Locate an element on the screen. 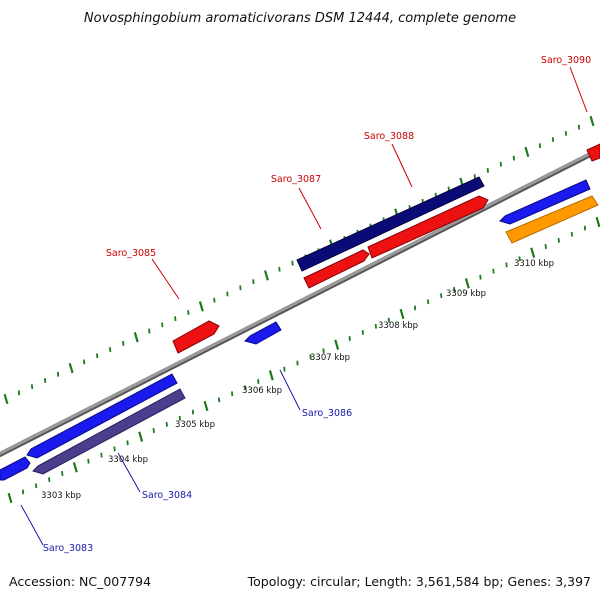 This screenshot has height=600, width=600. kbp-label: 3309 kbp is located at coordinates (466, 294).